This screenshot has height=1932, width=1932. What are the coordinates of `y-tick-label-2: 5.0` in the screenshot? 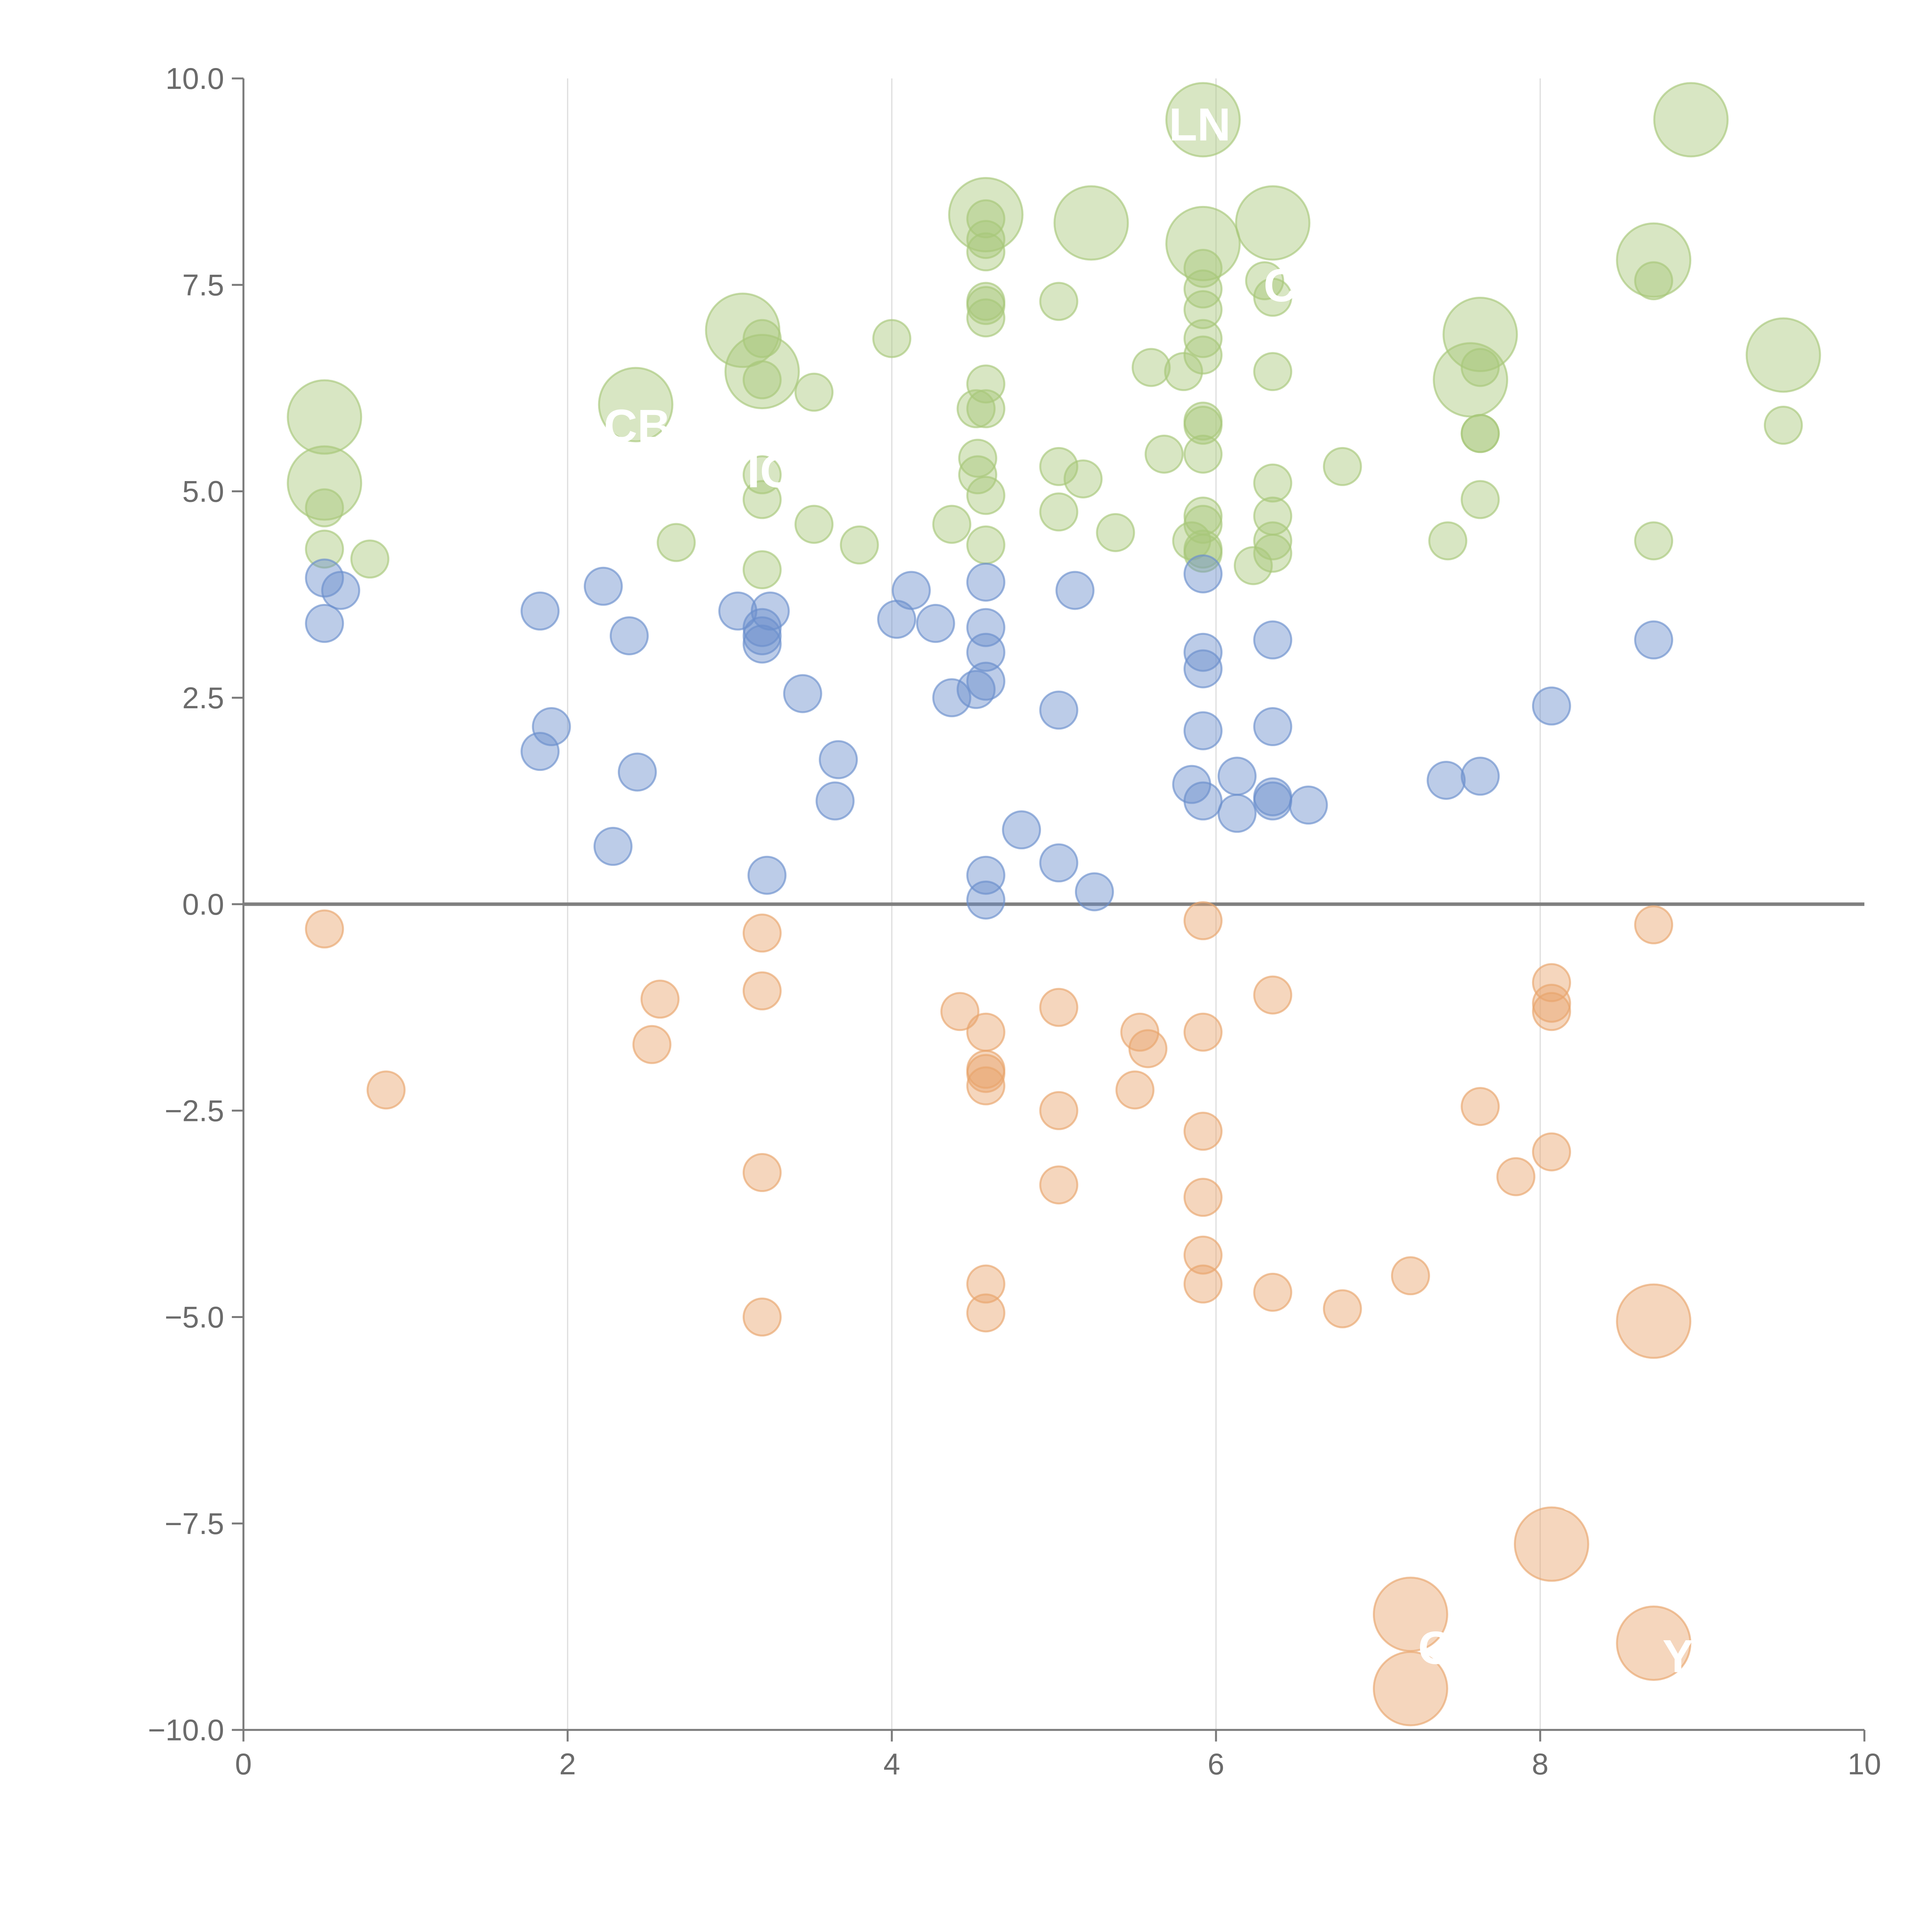 It's located at (203, 492).